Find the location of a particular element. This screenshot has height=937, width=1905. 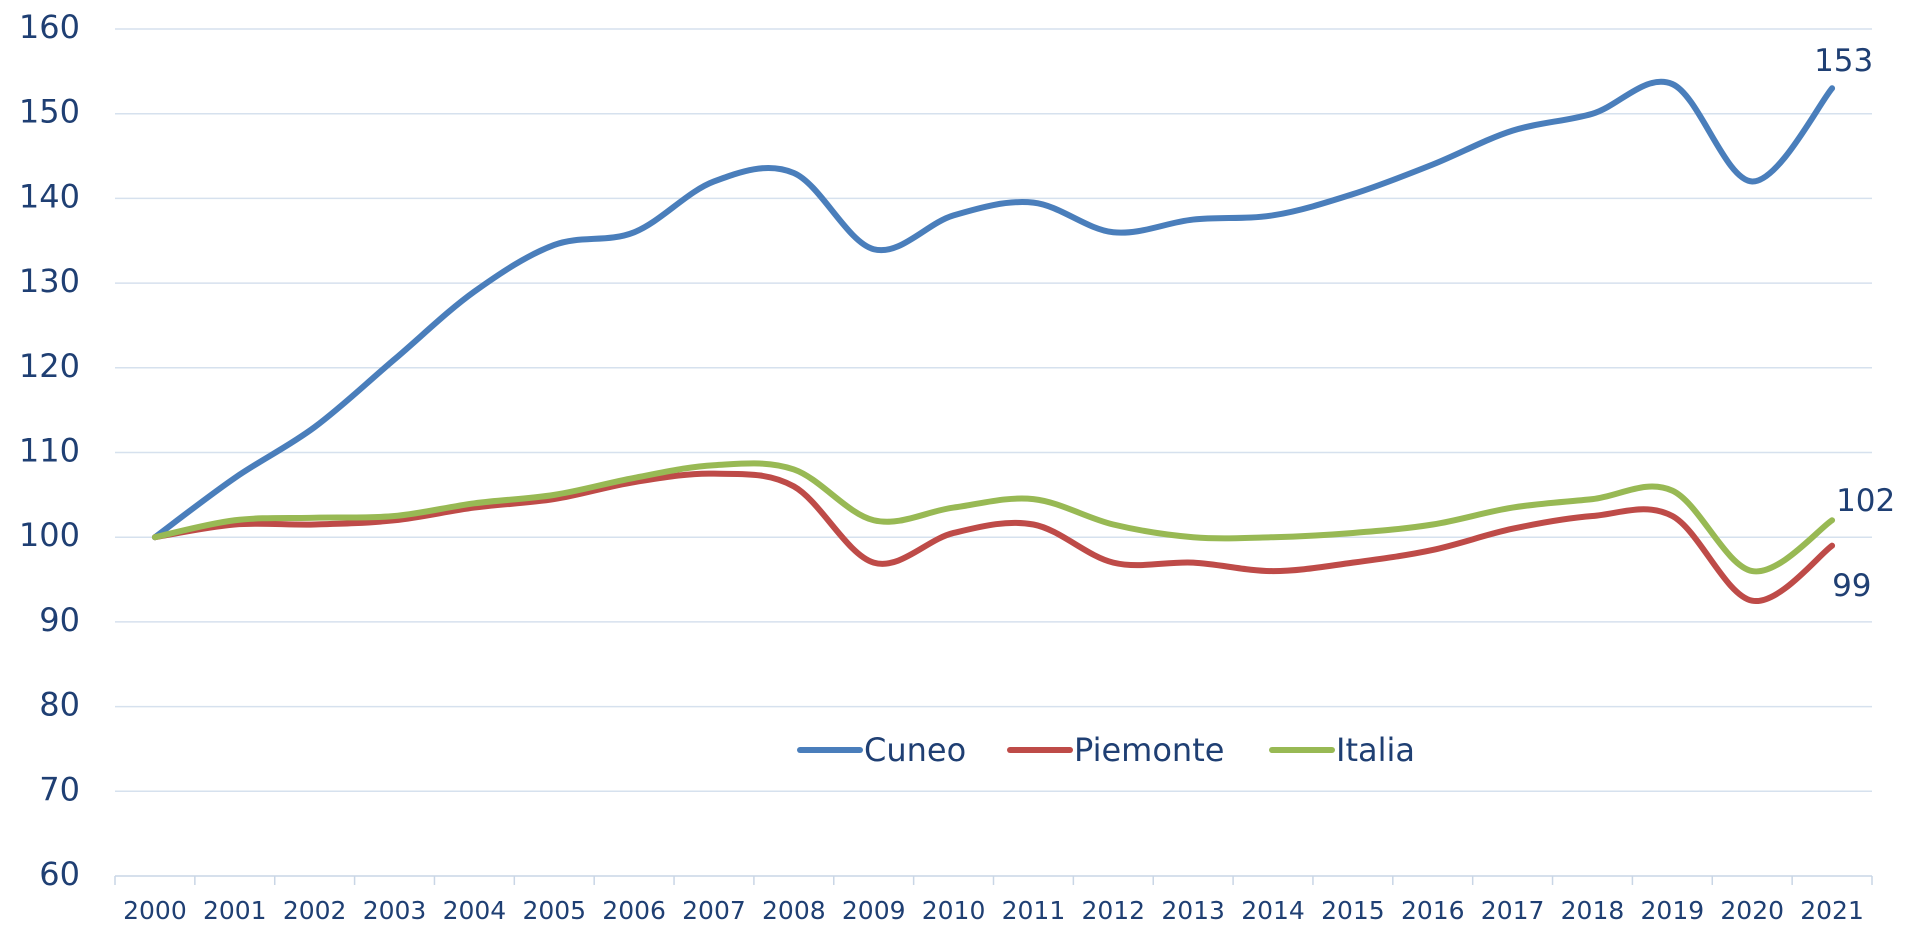

legend-label: Italia is located at coordinates (1375, 750).